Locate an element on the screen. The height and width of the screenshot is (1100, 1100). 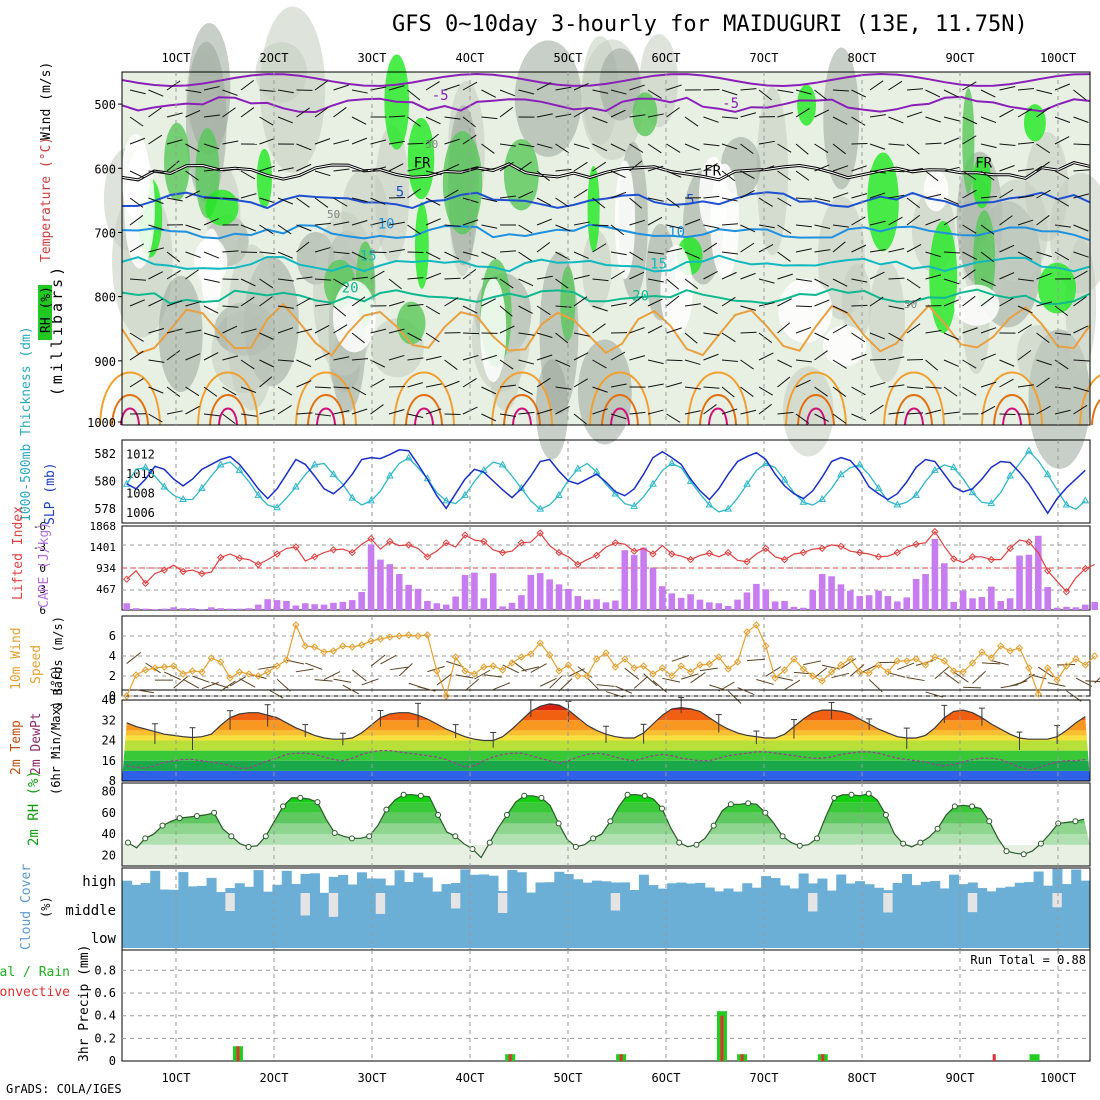
isotherm-line-upper is located at coordinates (606, 80).